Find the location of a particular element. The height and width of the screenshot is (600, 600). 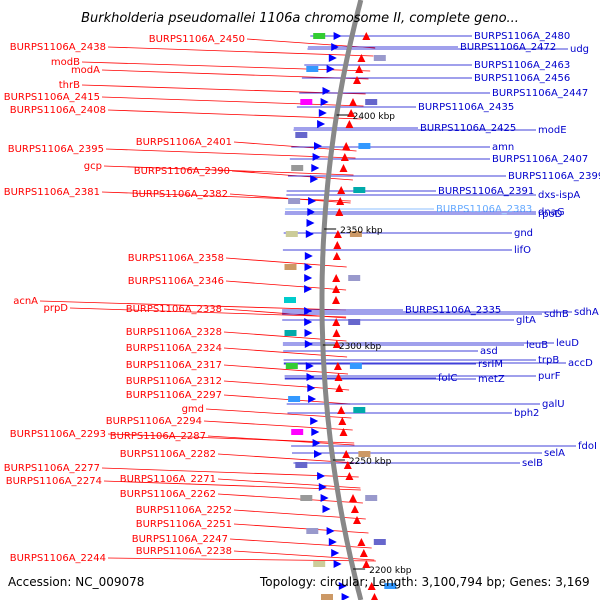

right-gene-label: dxs-ispA is located at coordinates (559, 195).